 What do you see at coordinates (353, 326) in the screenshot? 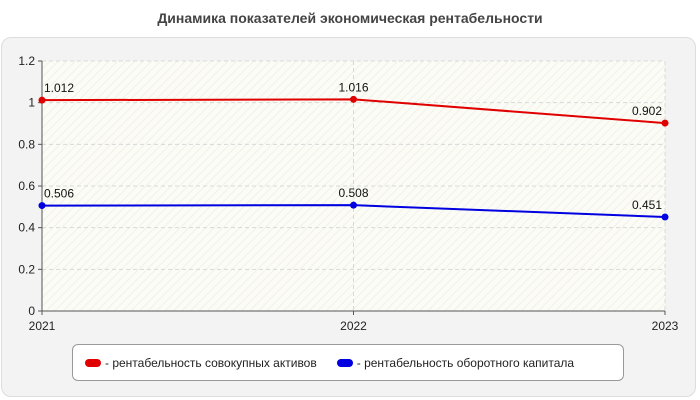
I see `x-tick-label: 2022` at bounding box center [353, 326].